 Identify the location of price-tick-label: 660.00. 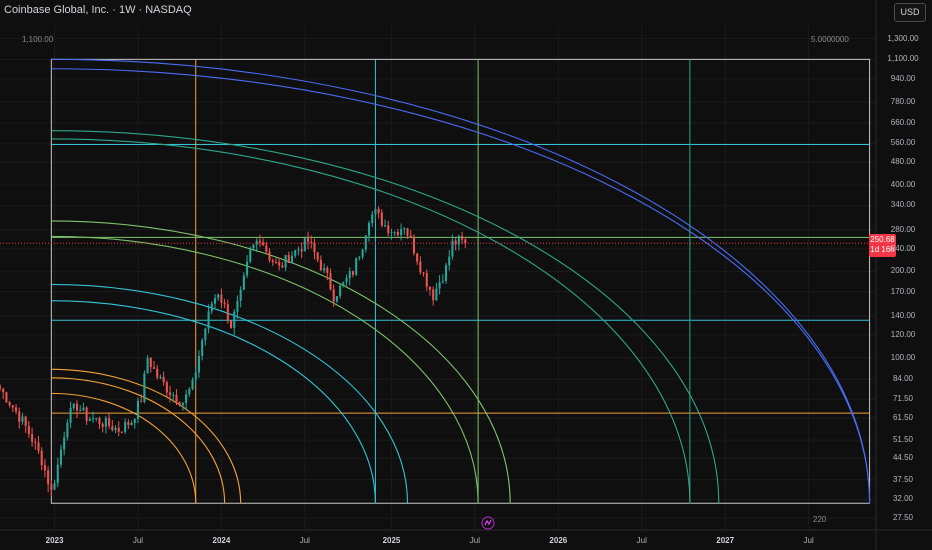
(903, 122).